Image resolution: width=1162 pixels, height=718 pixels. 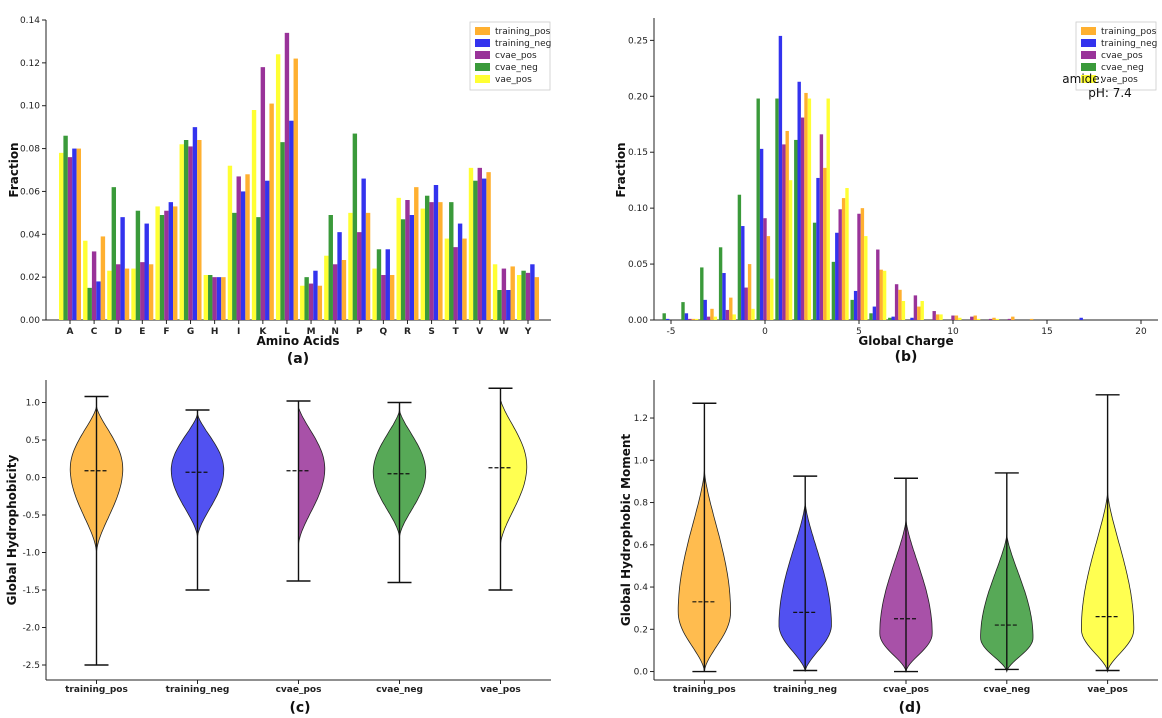 What do you see at coordinates (298, 359) in the screenshot?
I see `panel-a-label: (a)` at bounding box center [298, 359].